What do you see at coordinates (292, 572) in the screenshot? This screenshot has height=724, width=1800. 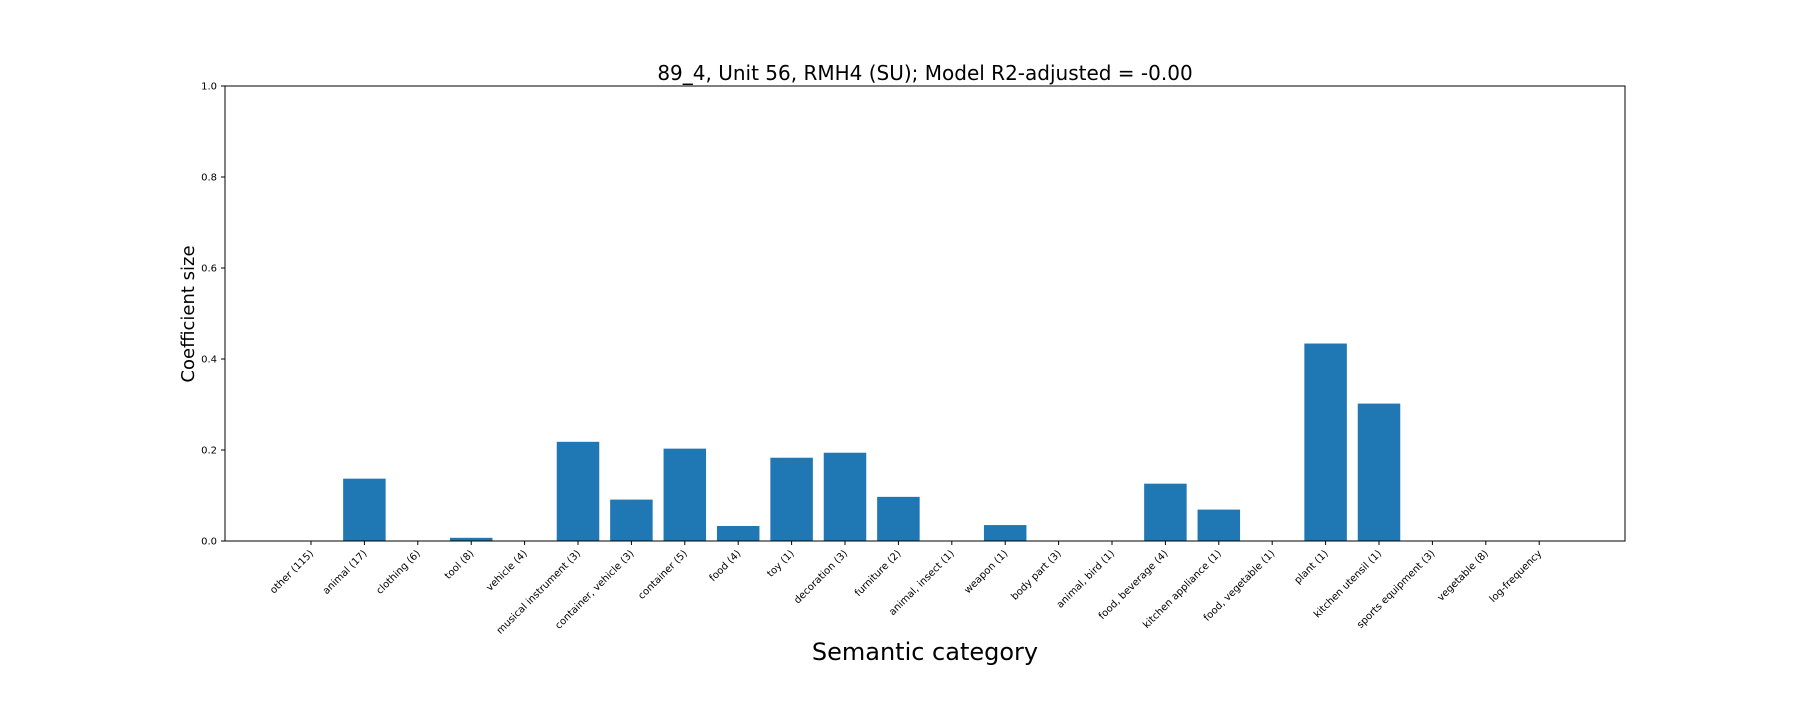 I see `x-tick-label: other (115)` at bounding box center [292, 572].